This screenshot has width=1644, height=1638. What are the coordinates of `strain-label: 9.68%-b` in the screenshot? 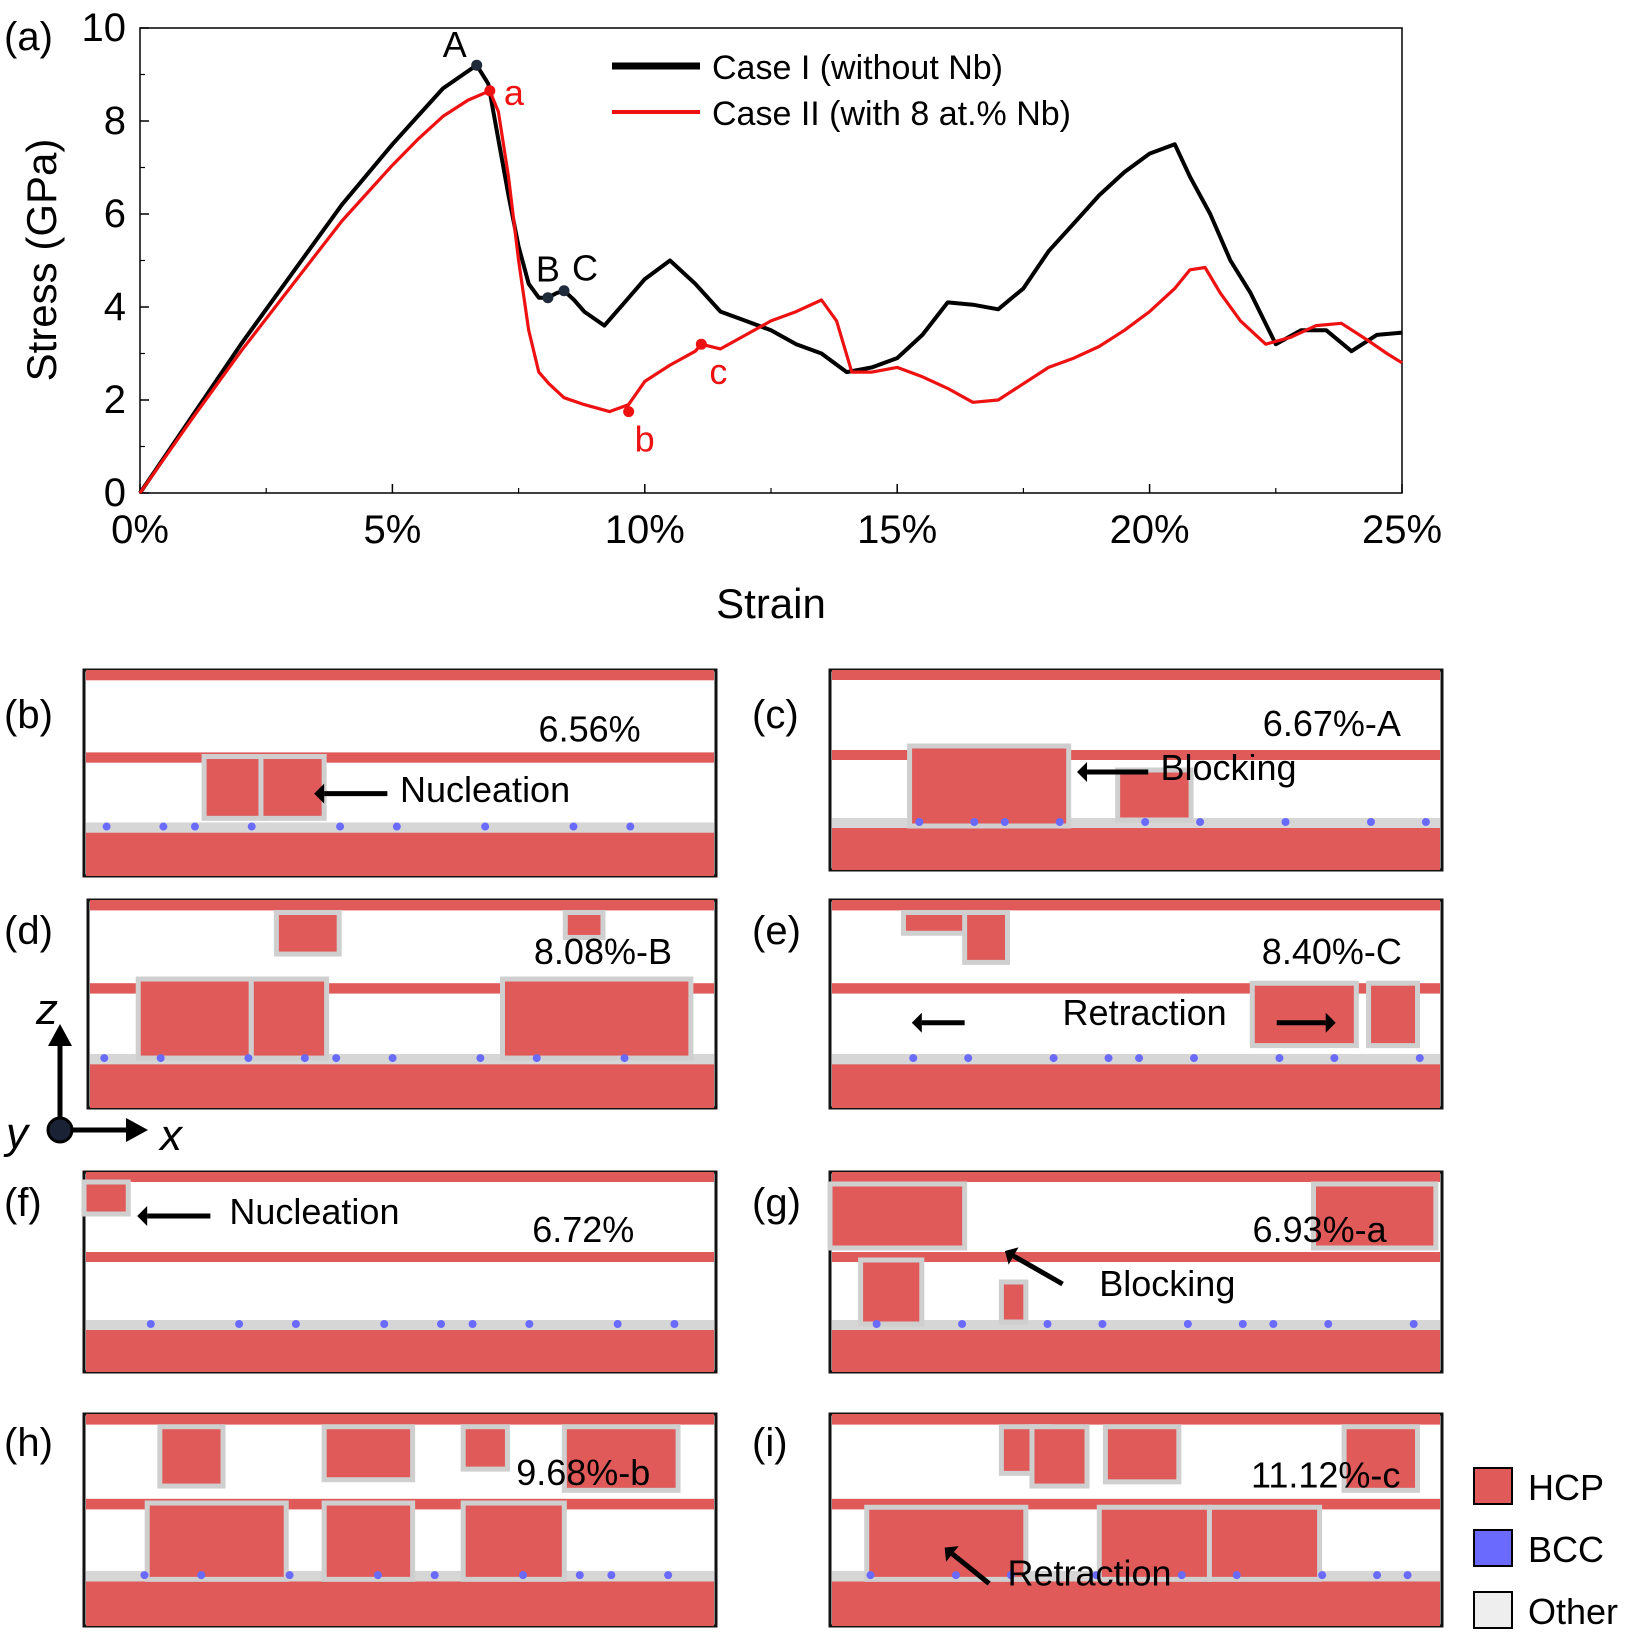 It's located at (583, 1472).